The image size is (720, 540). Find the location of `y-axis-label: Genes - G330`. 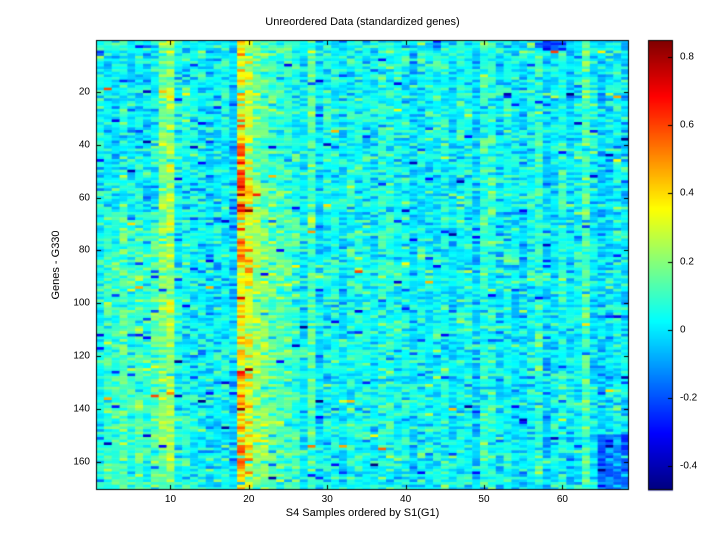

y-axis-label: Genes - G330 is located at coordinates (56, 265).